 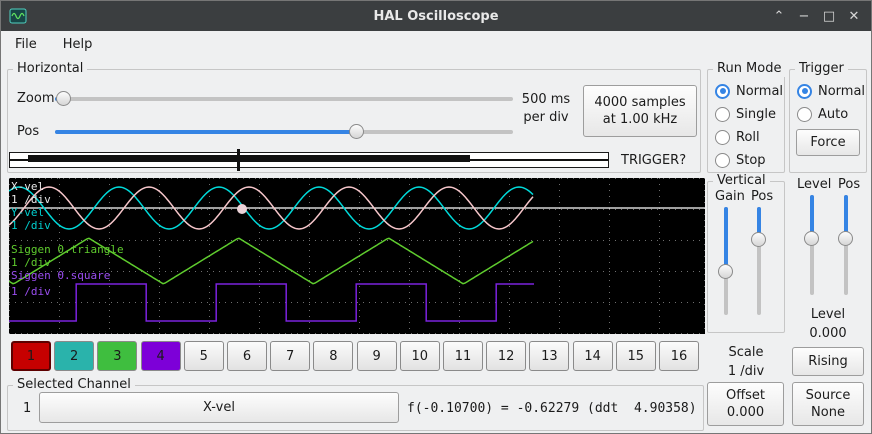 I want to click on trigger-level-value: 0.000, so click(x=828, y=333).